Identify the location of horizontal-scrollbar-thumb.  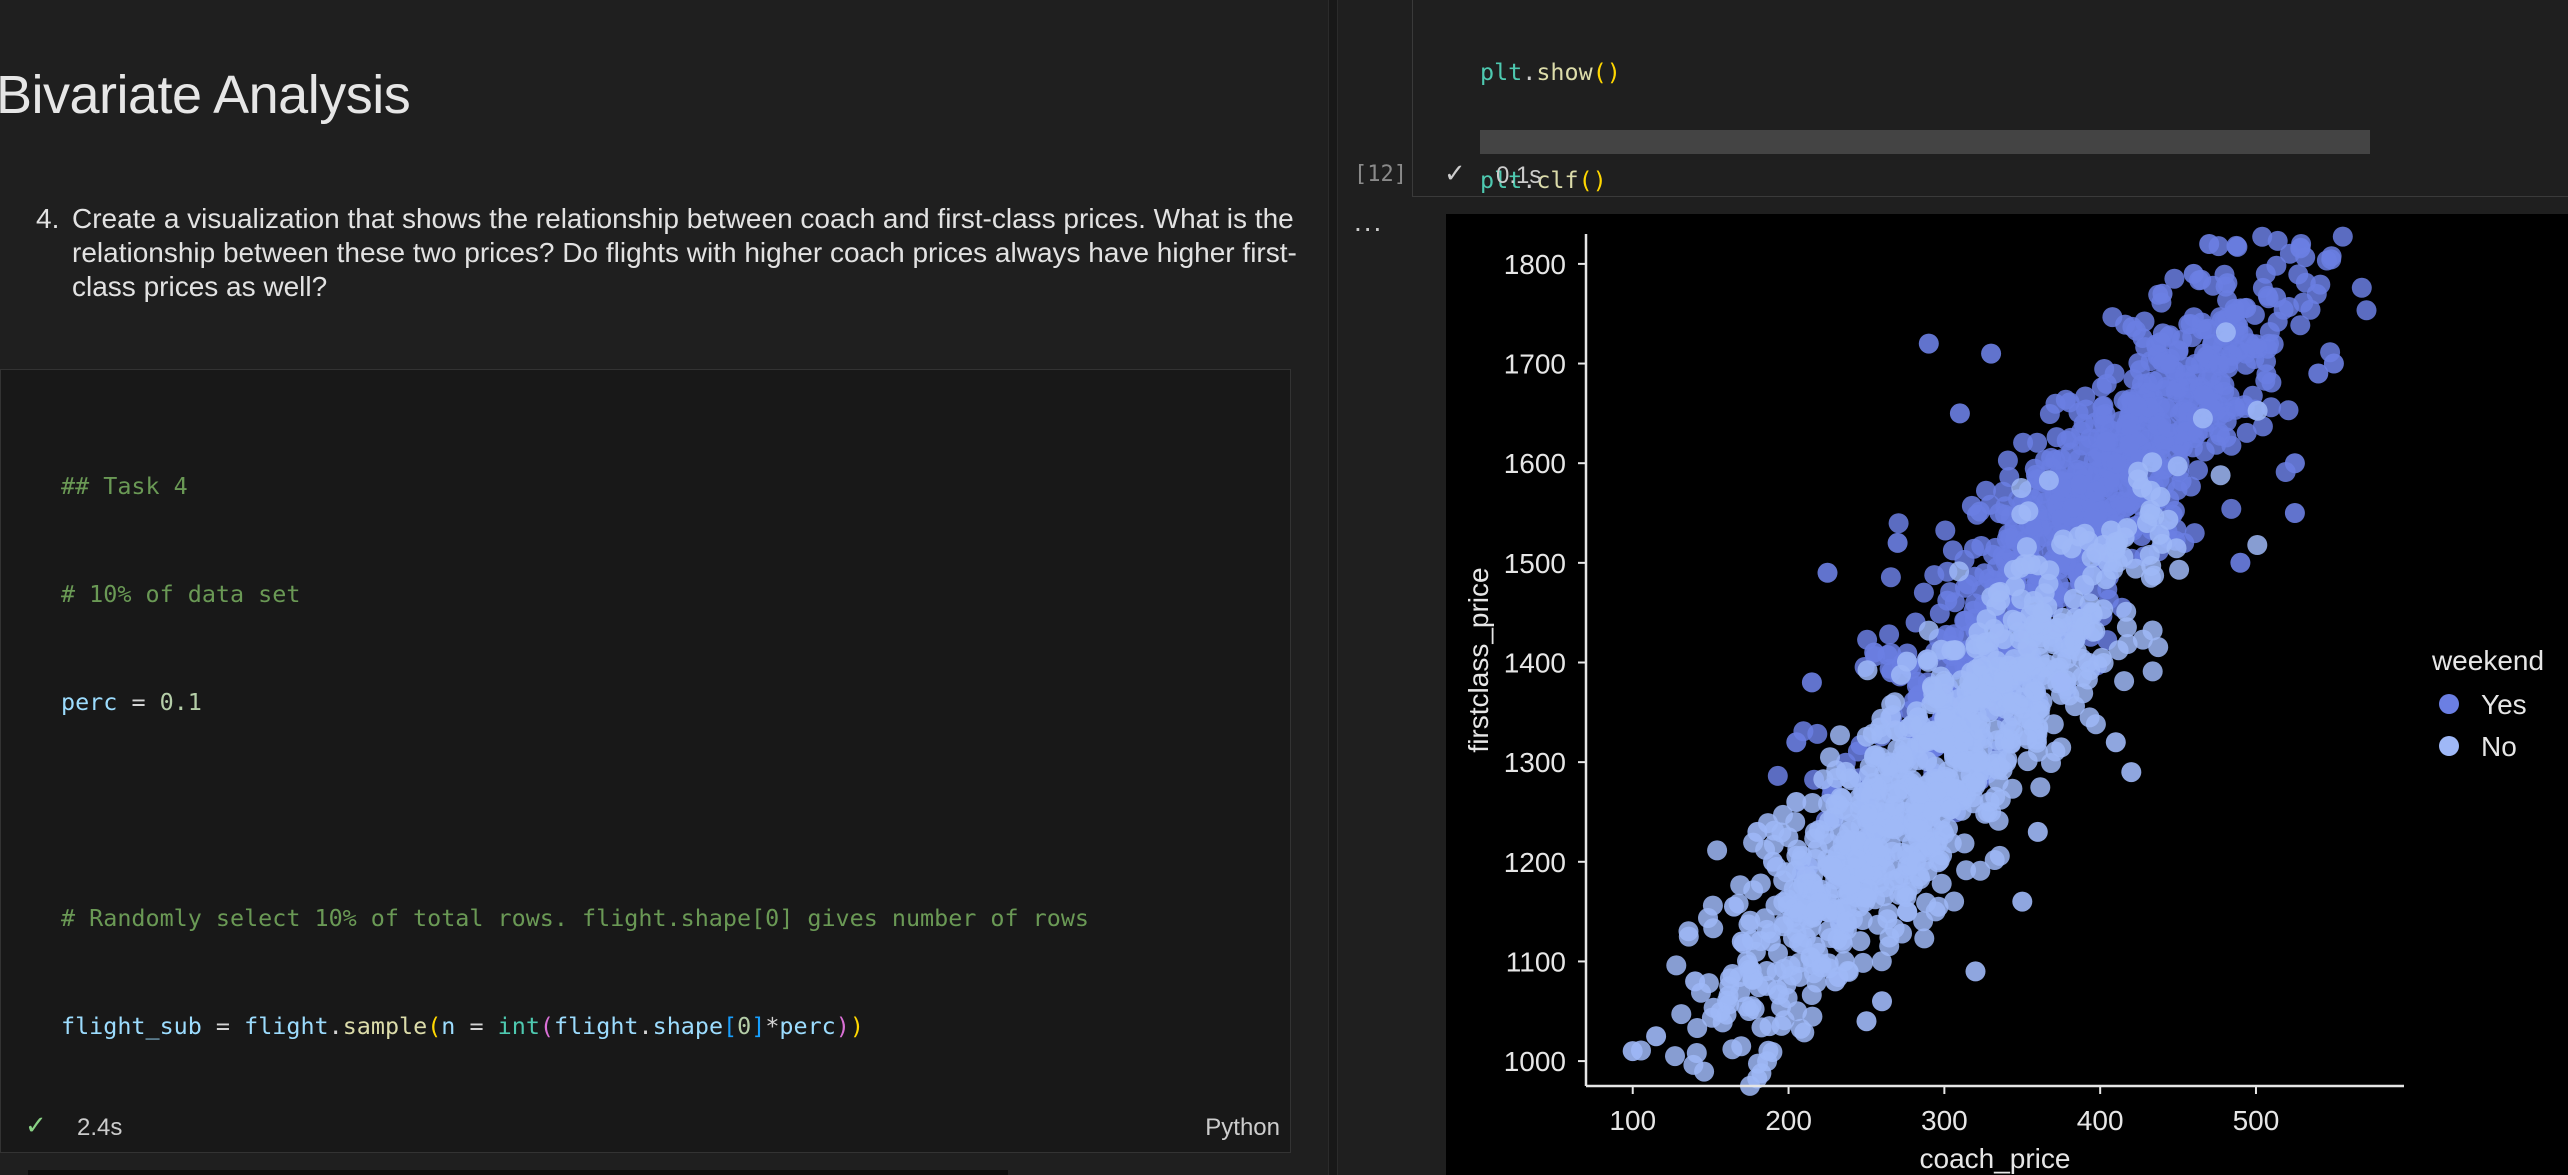
(1925, 142).